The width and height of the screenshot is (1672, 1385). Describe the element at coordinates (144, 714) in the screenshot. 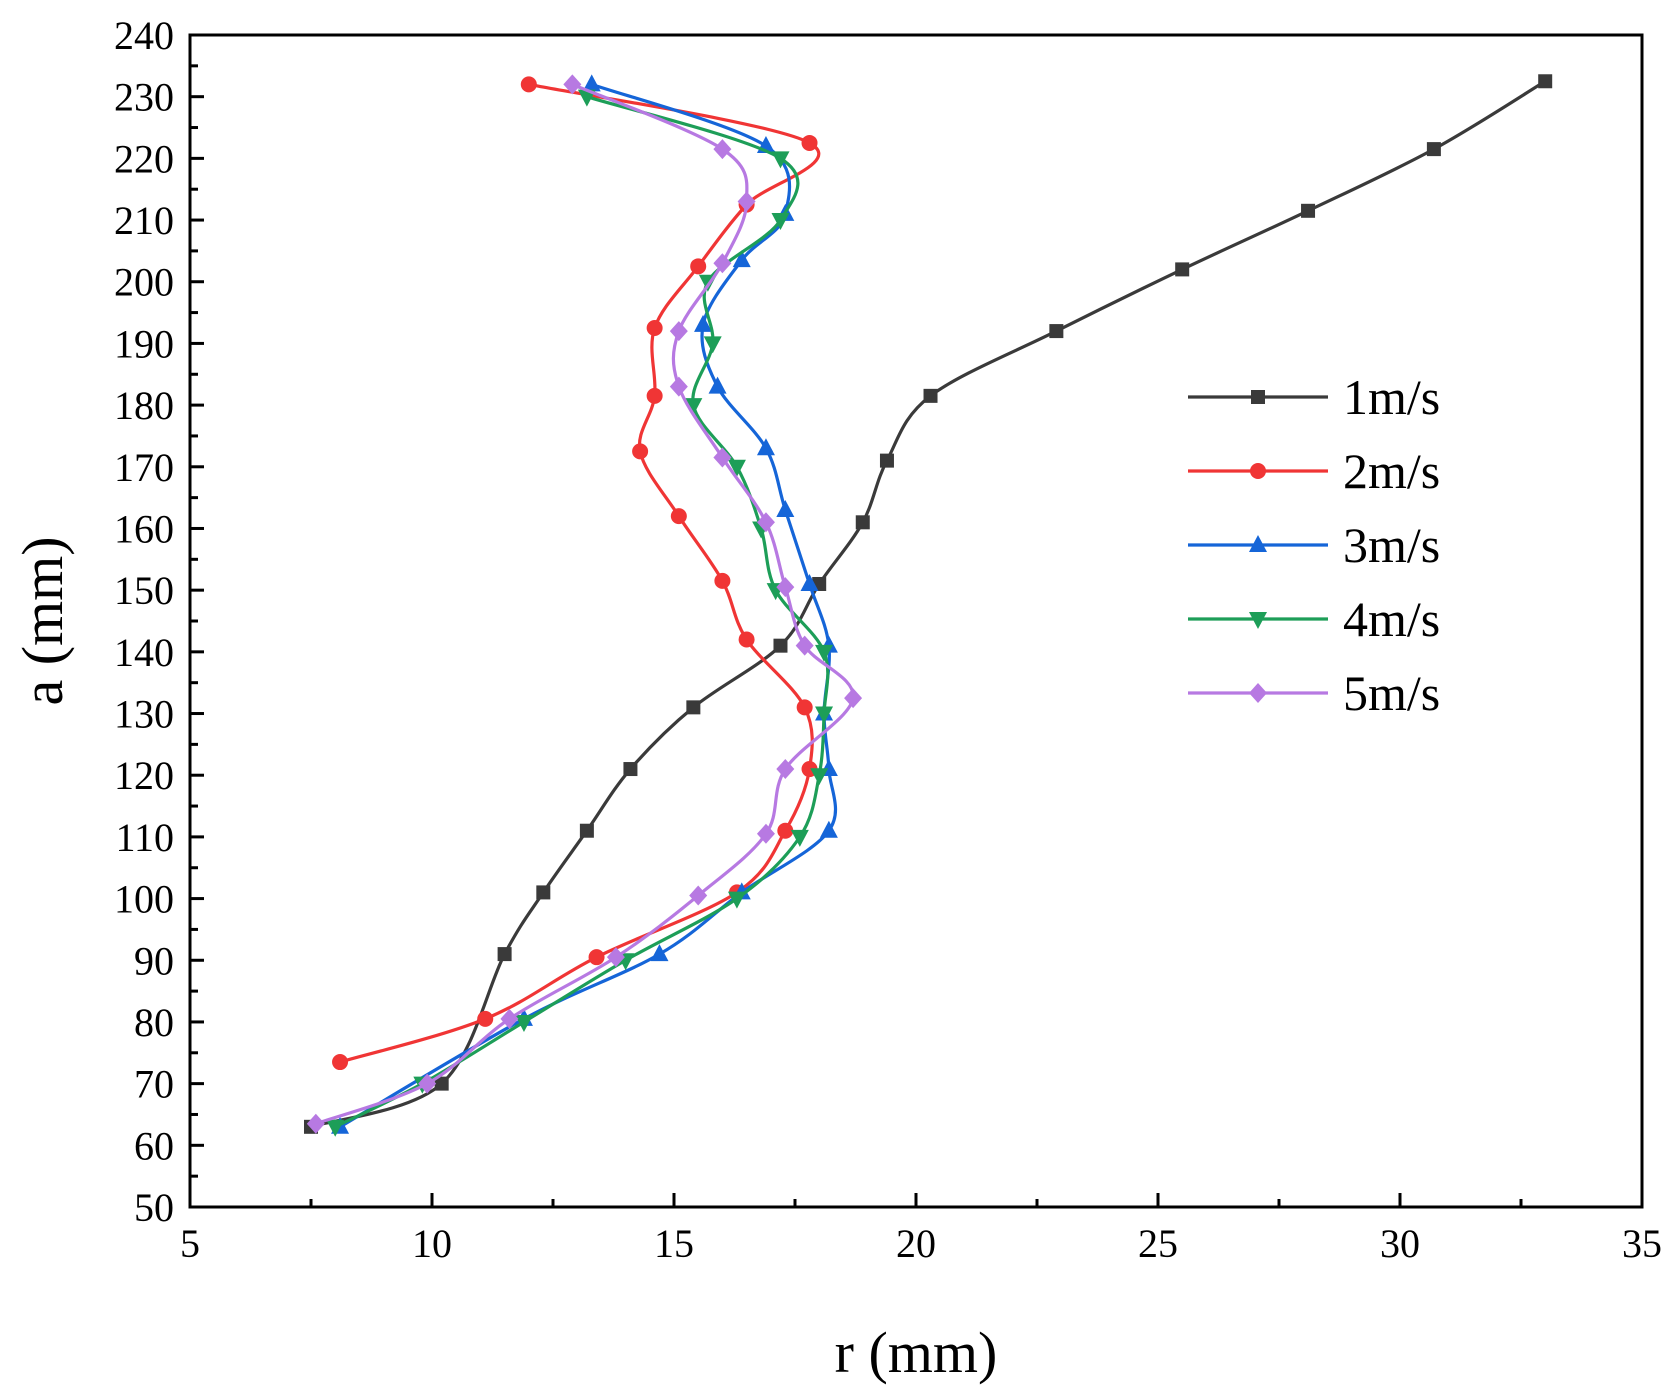

I see `y-tick-label: 130` at that location.